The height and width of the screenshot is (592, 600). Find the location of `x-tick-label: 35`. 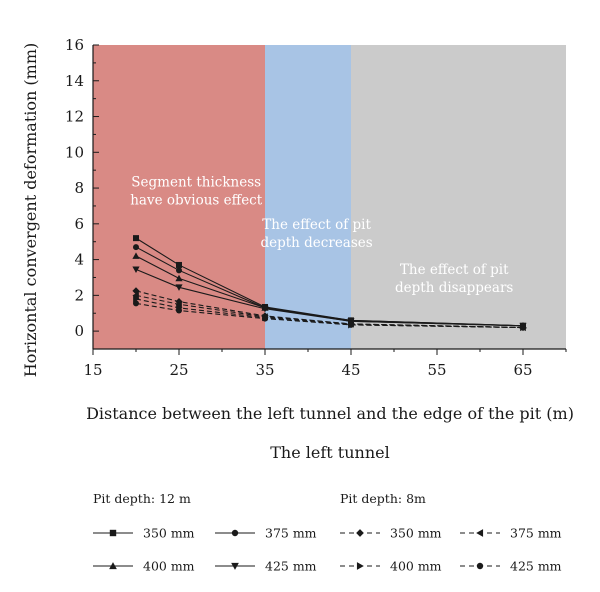

x-tick-label: 35 is located at coordinates (264, 370).